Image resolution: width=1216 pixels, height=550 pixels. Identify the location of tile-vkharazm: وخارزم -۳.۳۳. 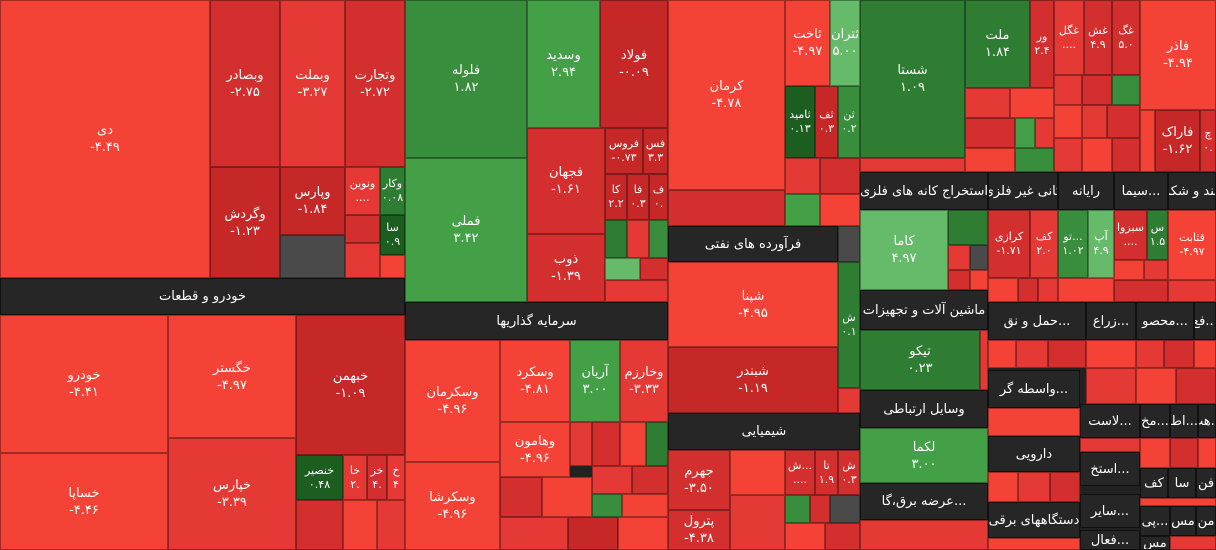
(644, 381).